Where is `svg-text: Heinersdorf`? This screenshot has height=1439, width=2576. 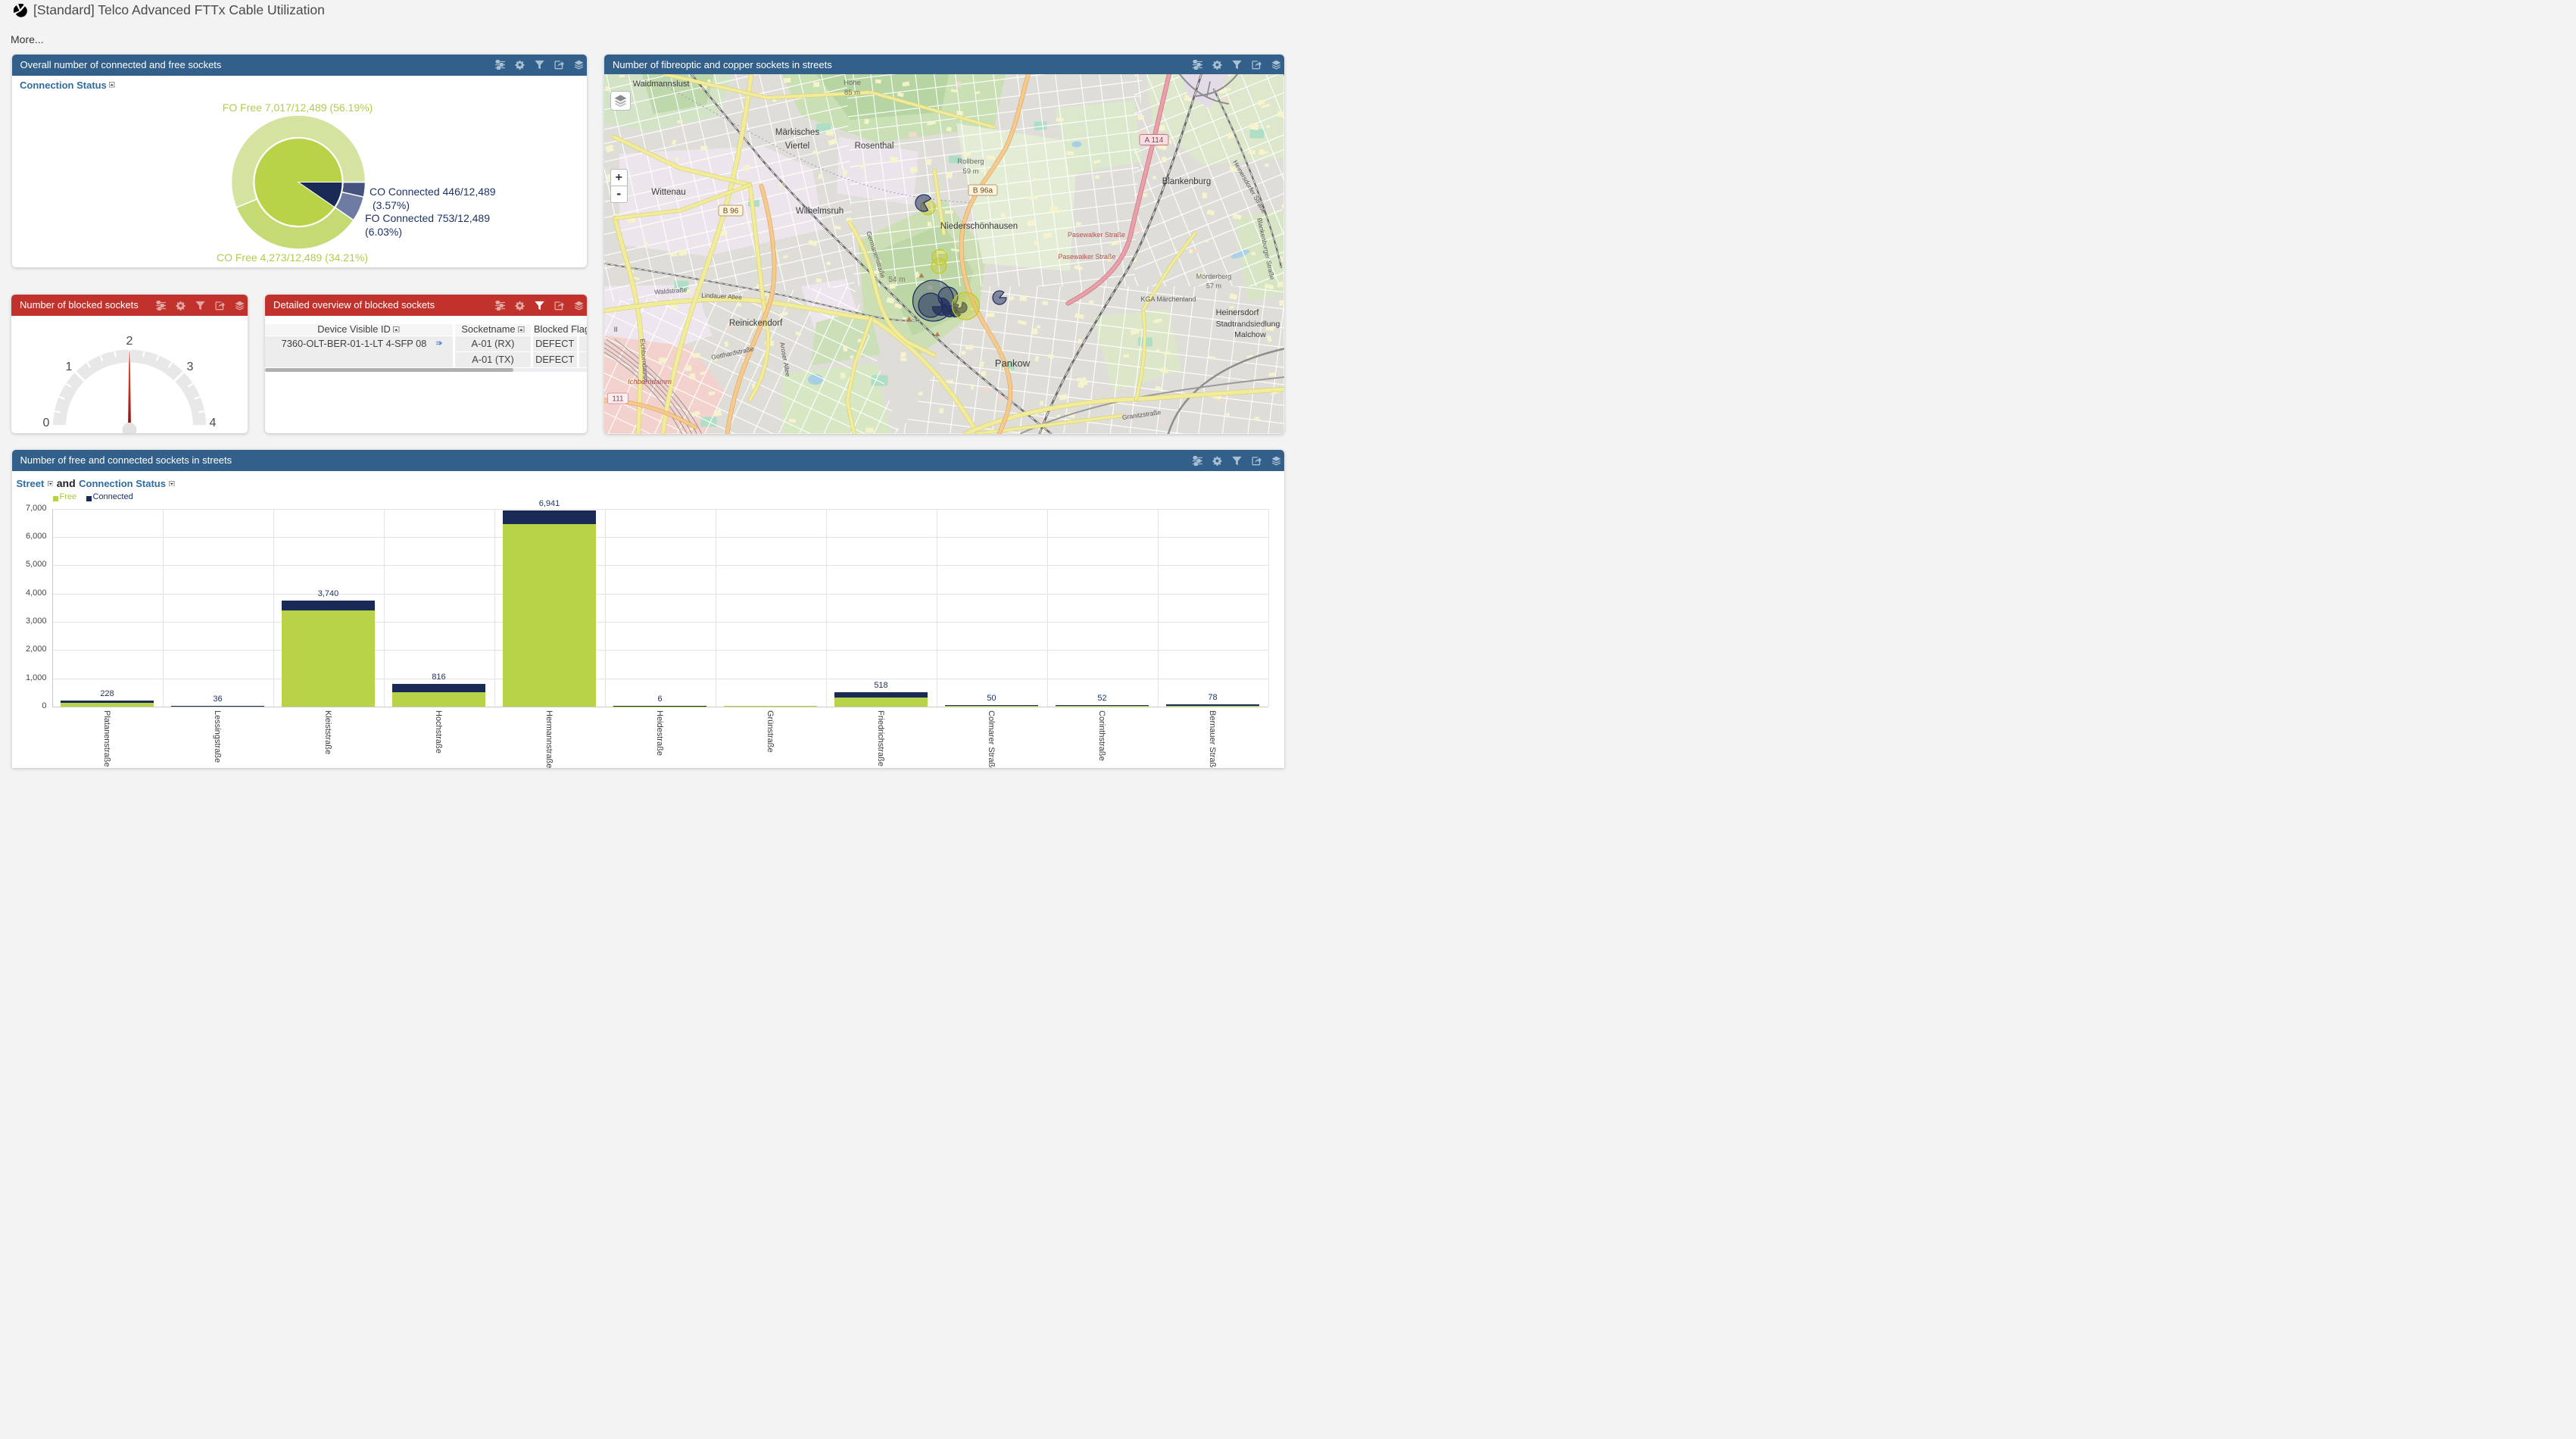
svg-text: Heinersdorf is located at coordinates (1238, 312).